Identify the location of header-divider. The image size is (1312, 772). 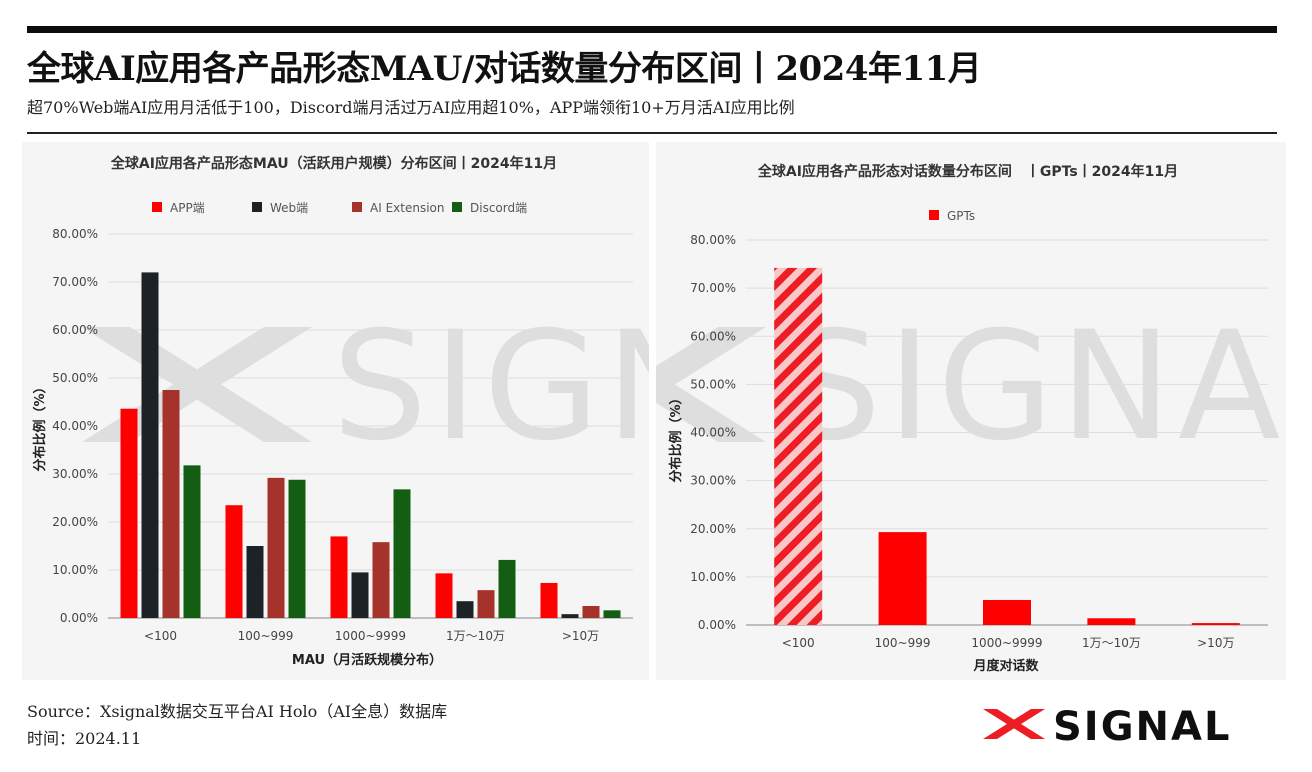
(652, 133).